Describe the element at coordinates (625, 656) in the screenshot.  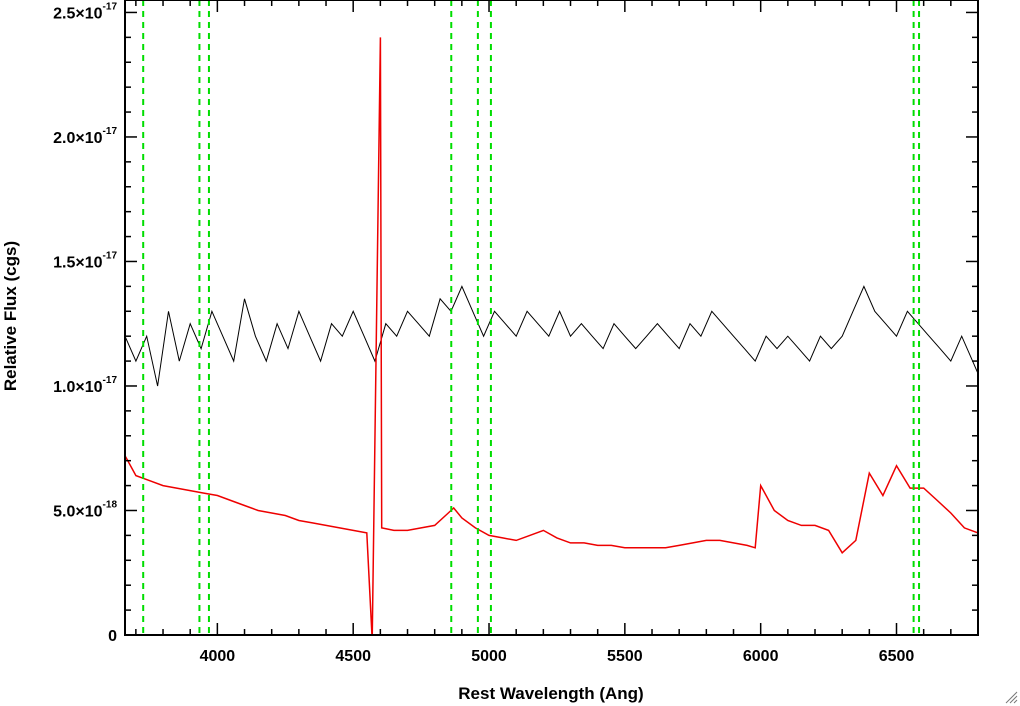
I see `x-tick-label: 5500` at that location.